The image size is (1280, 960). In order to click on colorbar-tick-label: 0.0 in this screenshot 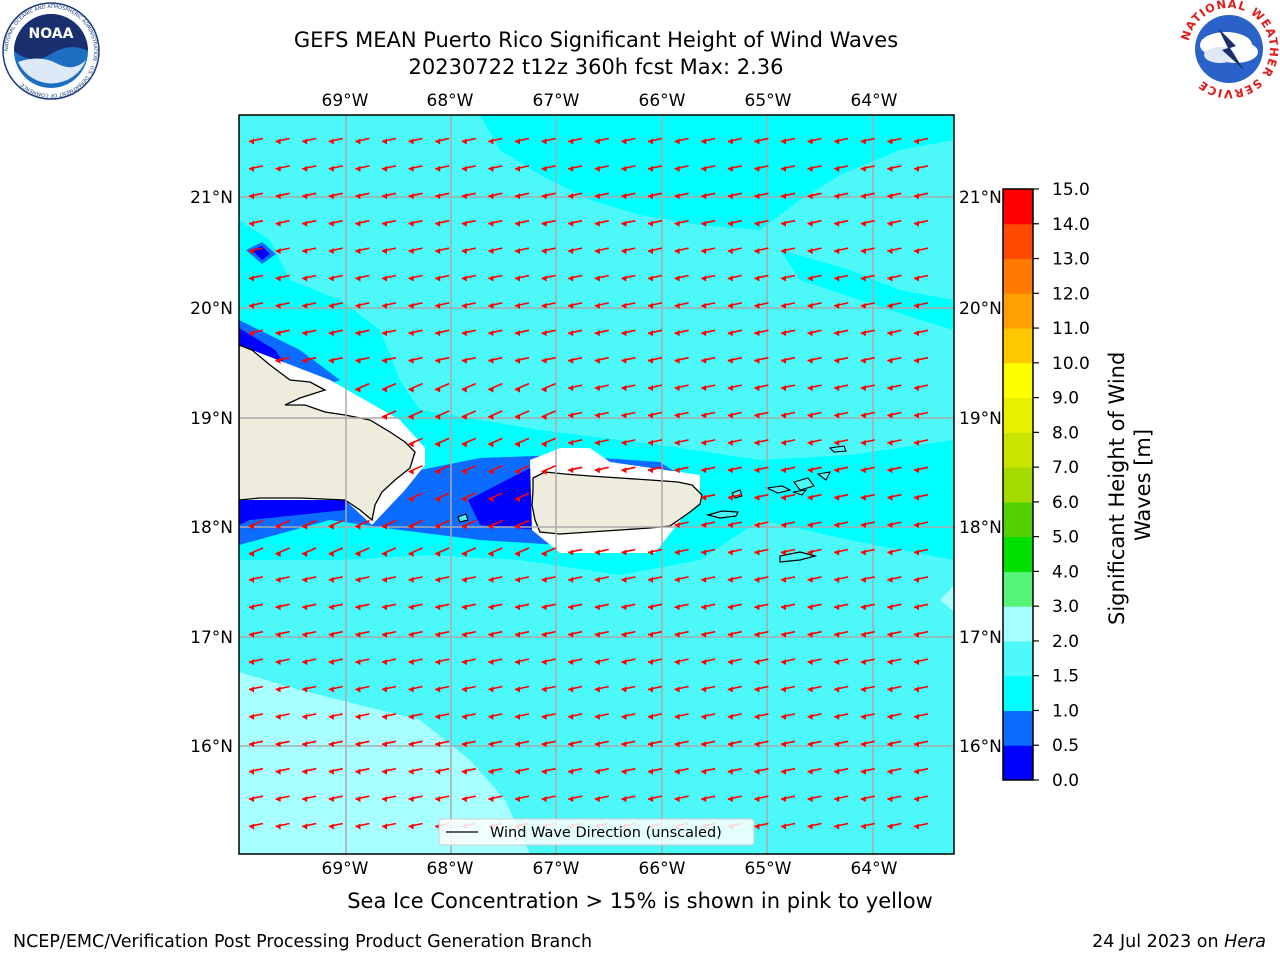, I will do `click(1065, 781)`.